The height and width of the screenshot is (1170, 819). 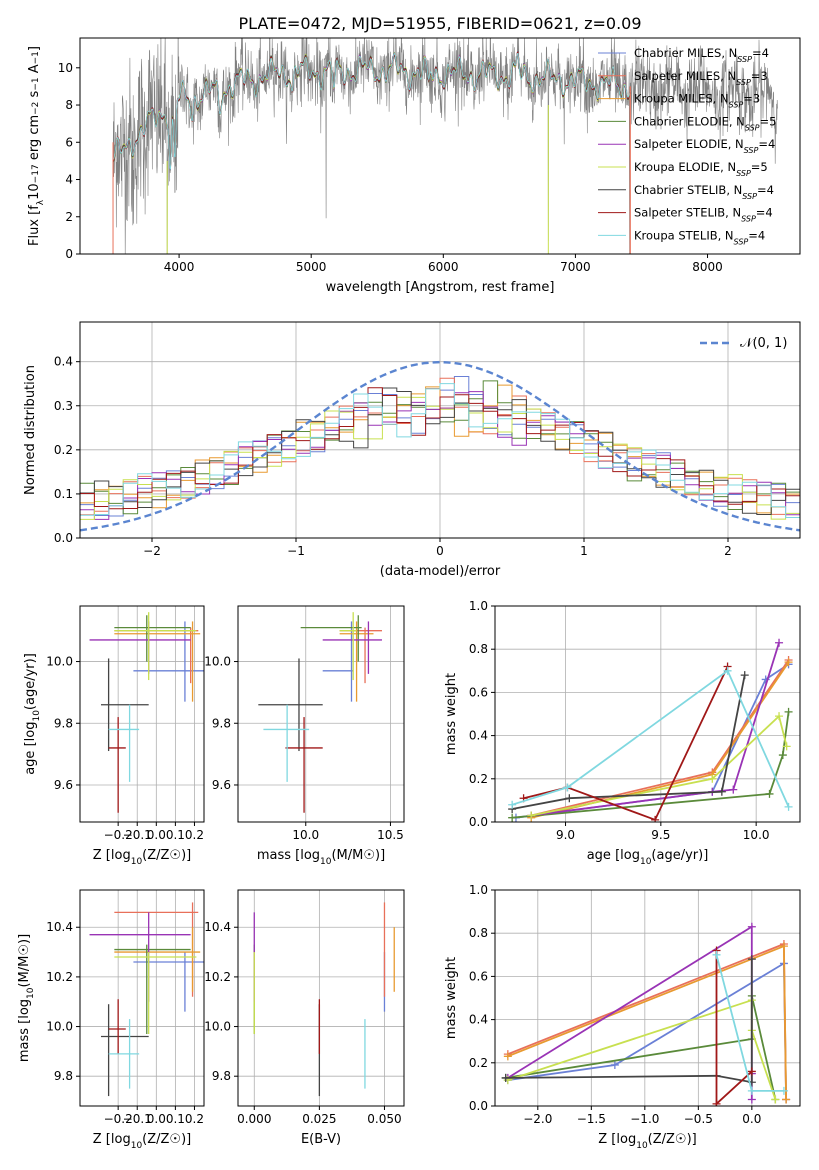 I want to click on y-tick-label: 9.6, so click(x=63, y=785).